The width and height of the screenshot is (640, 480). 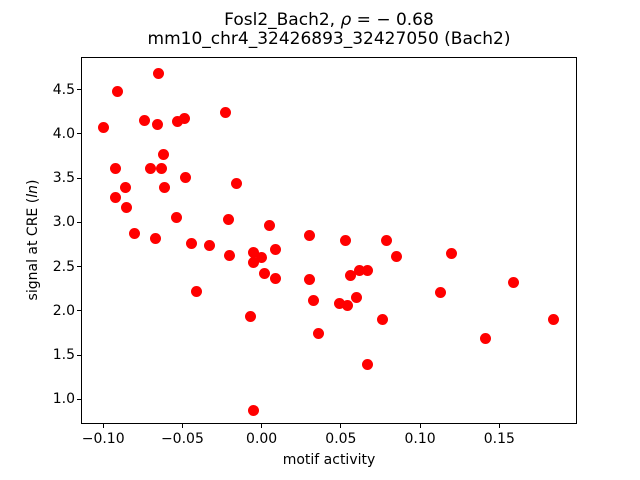 I want to click on x-tick-label: −0.05, so click(x=182, y=439).